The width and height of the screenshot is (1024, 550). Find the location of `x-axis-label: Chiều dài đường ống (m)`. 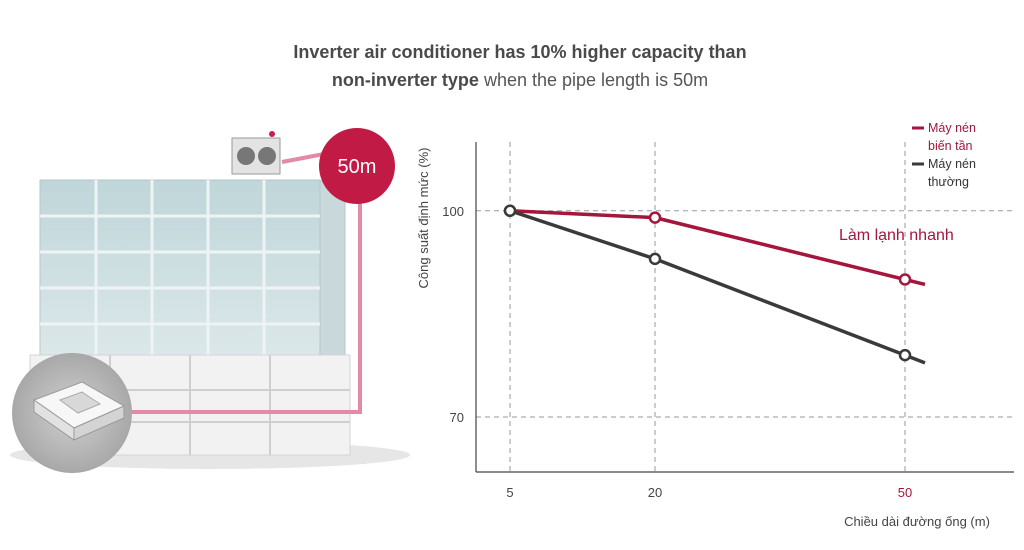

x-axis-label: Chiều dài đường ống (m) is located at coordinates (917, 521).